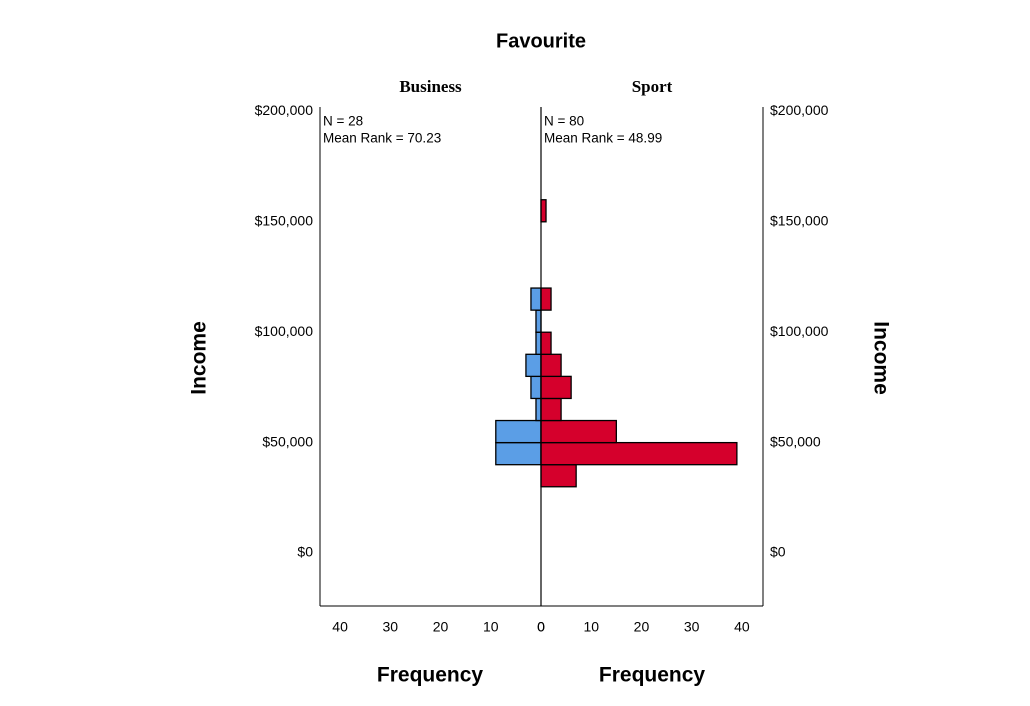  Describe the element at coordinates (284, 331) in the screenshot. I see `y-tick-label: $100,000` at that location.